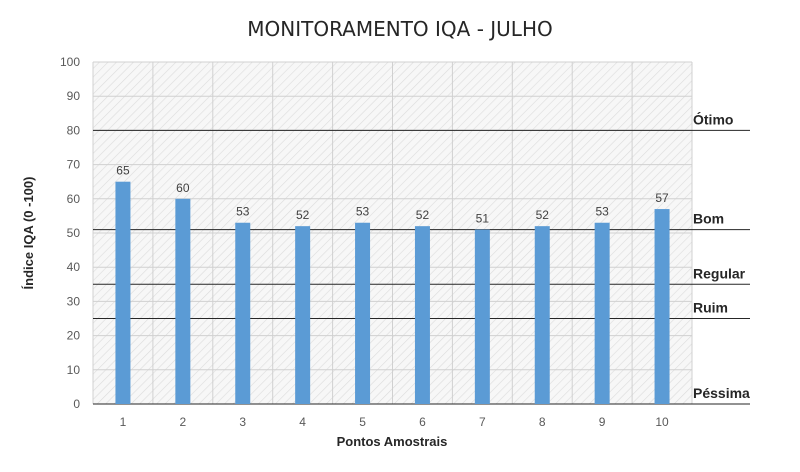 The image size is (800, 472). Describe the element at coordinates (70, 62) in the screenshot. I see `y-tick-label: 100` at that location.